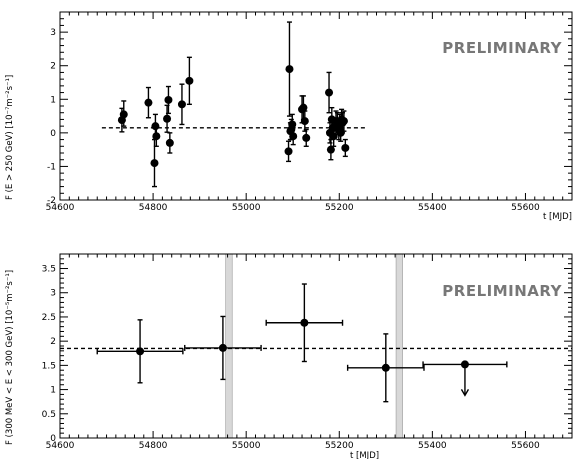 The height and width of the screenshot is (459, 576). What do you see at coordinates (557, 217) in the screenshot?
I see `top-x-axis-title: t [MJD]` at bounding box center [557, 217].